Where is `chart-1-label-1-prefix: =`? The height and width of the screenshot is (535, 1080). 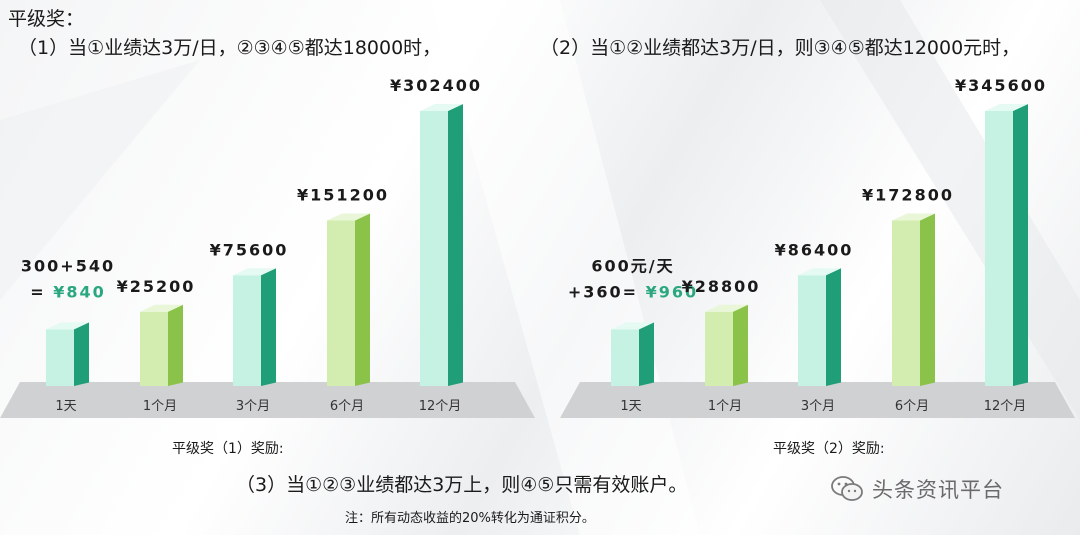
chart-1-label-1-prefix: = is located at coordinates (41, 291).